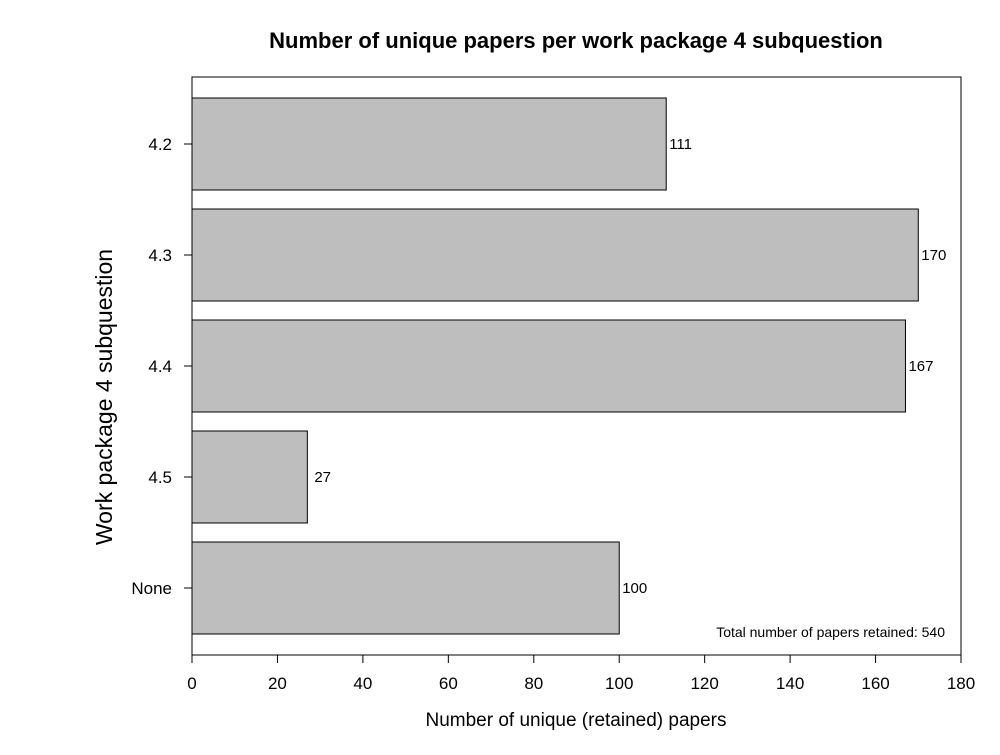 The width and height of the screenshot is (1000, 755). Describe the element at coordinates (634, 588) in the screenshot. I see `data-label-none: 100` at that location.